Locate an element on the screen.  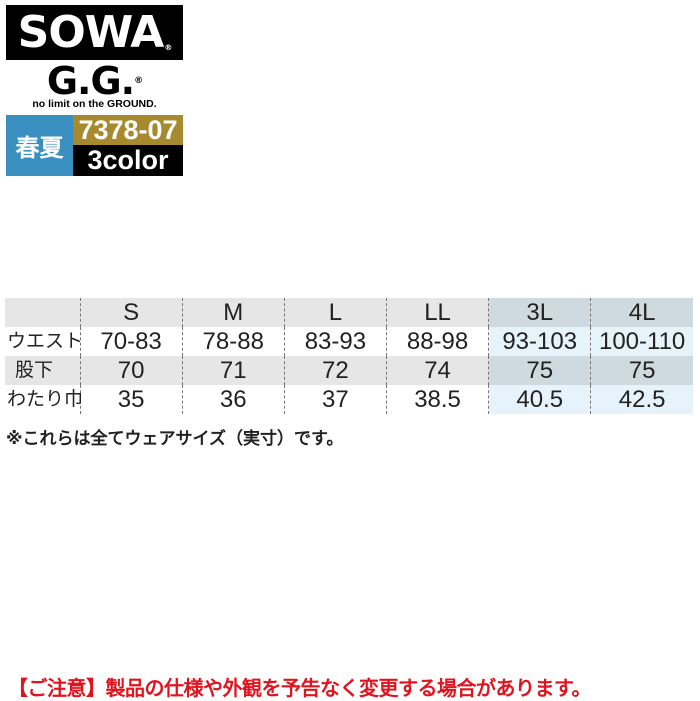
color-count: 3color is located at coordinates (128, 160).